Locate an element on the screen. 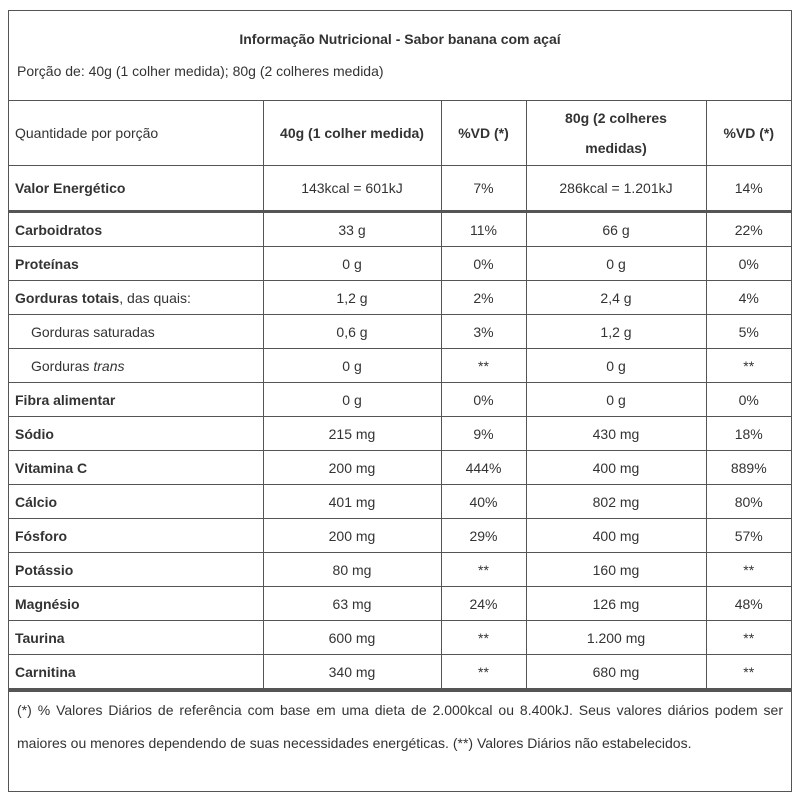 Image resolution: width=800 pixels, height=800 pixels. label: Gorduras totais is located at coordinates (67, 297).